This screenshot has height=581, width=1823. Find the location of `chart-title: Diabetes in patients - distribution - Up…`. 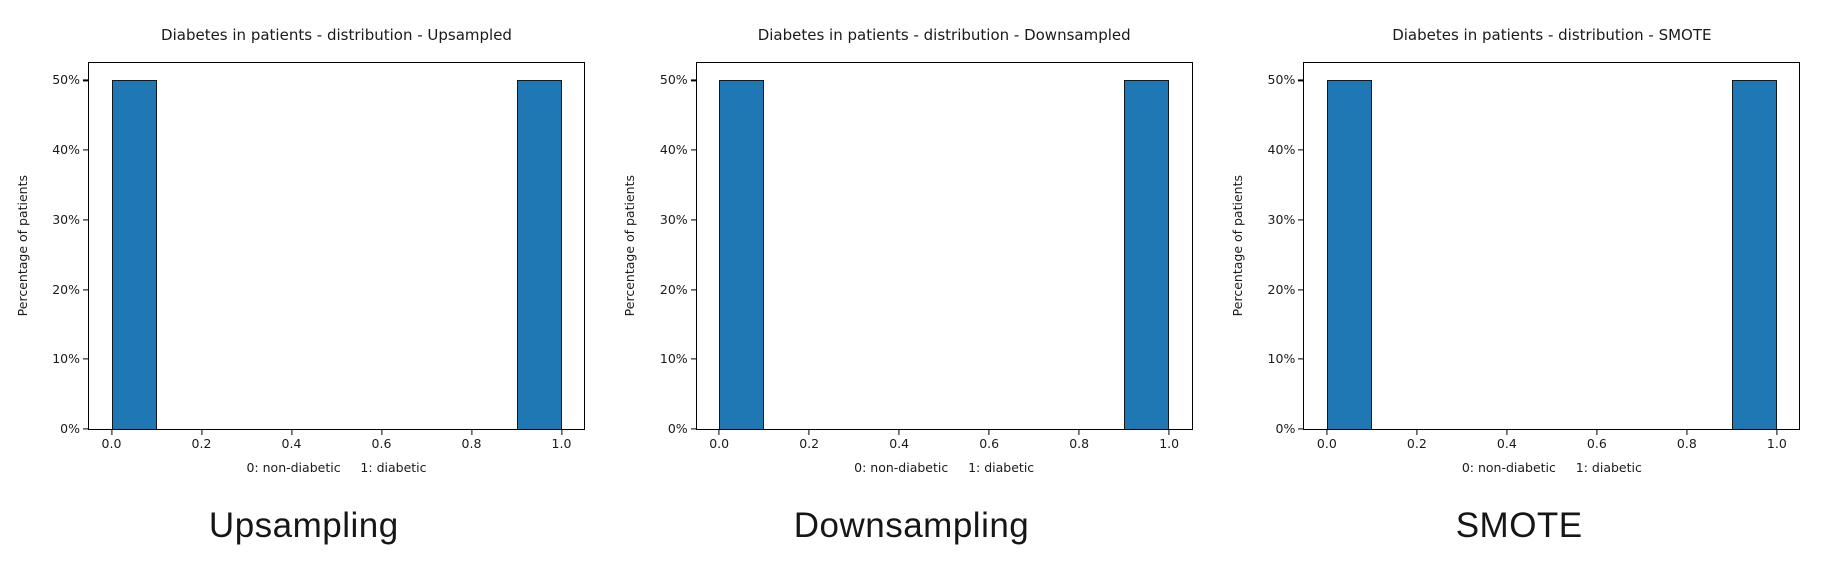

chart-title: Diabetes in patients - distribution - Up… is located at coordinates (336, 35).